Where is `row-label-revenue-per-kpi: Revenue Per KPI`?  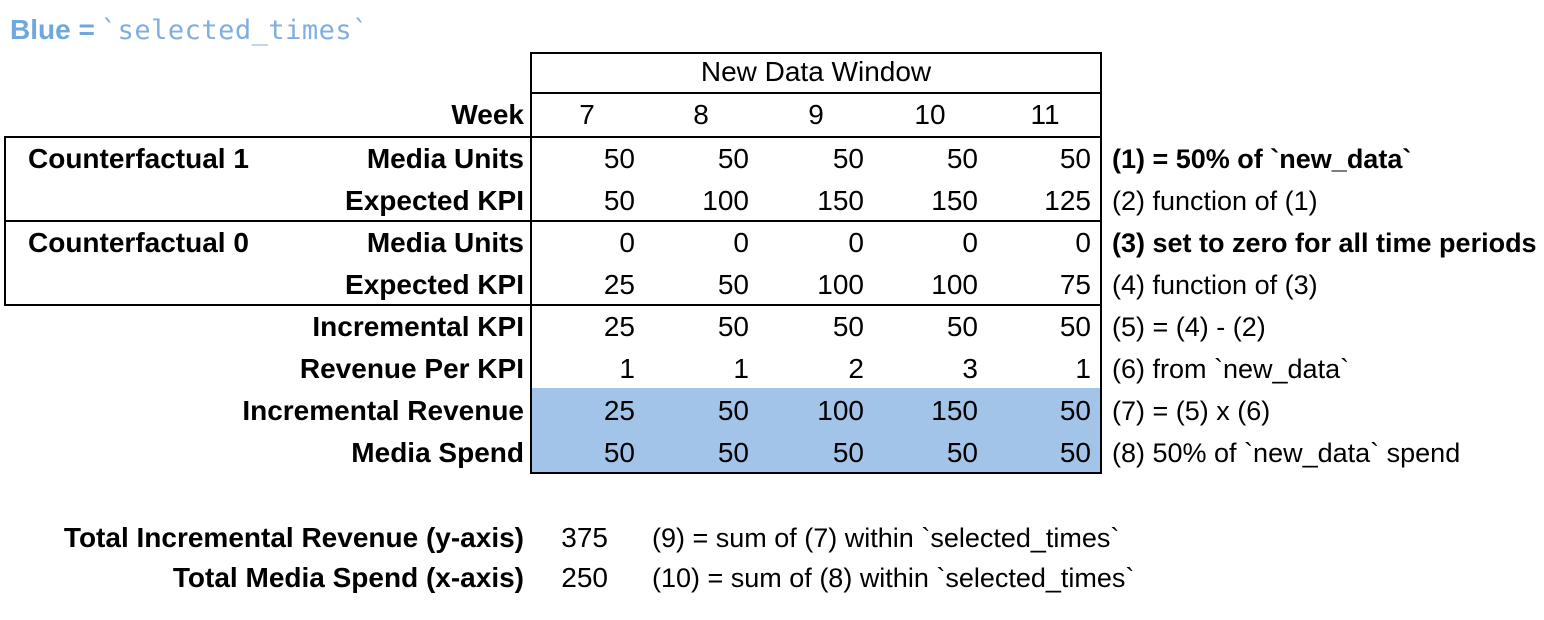 row-label-revenue-per-kpi: Revenue Per KPI is located at coordinates (411, 368).